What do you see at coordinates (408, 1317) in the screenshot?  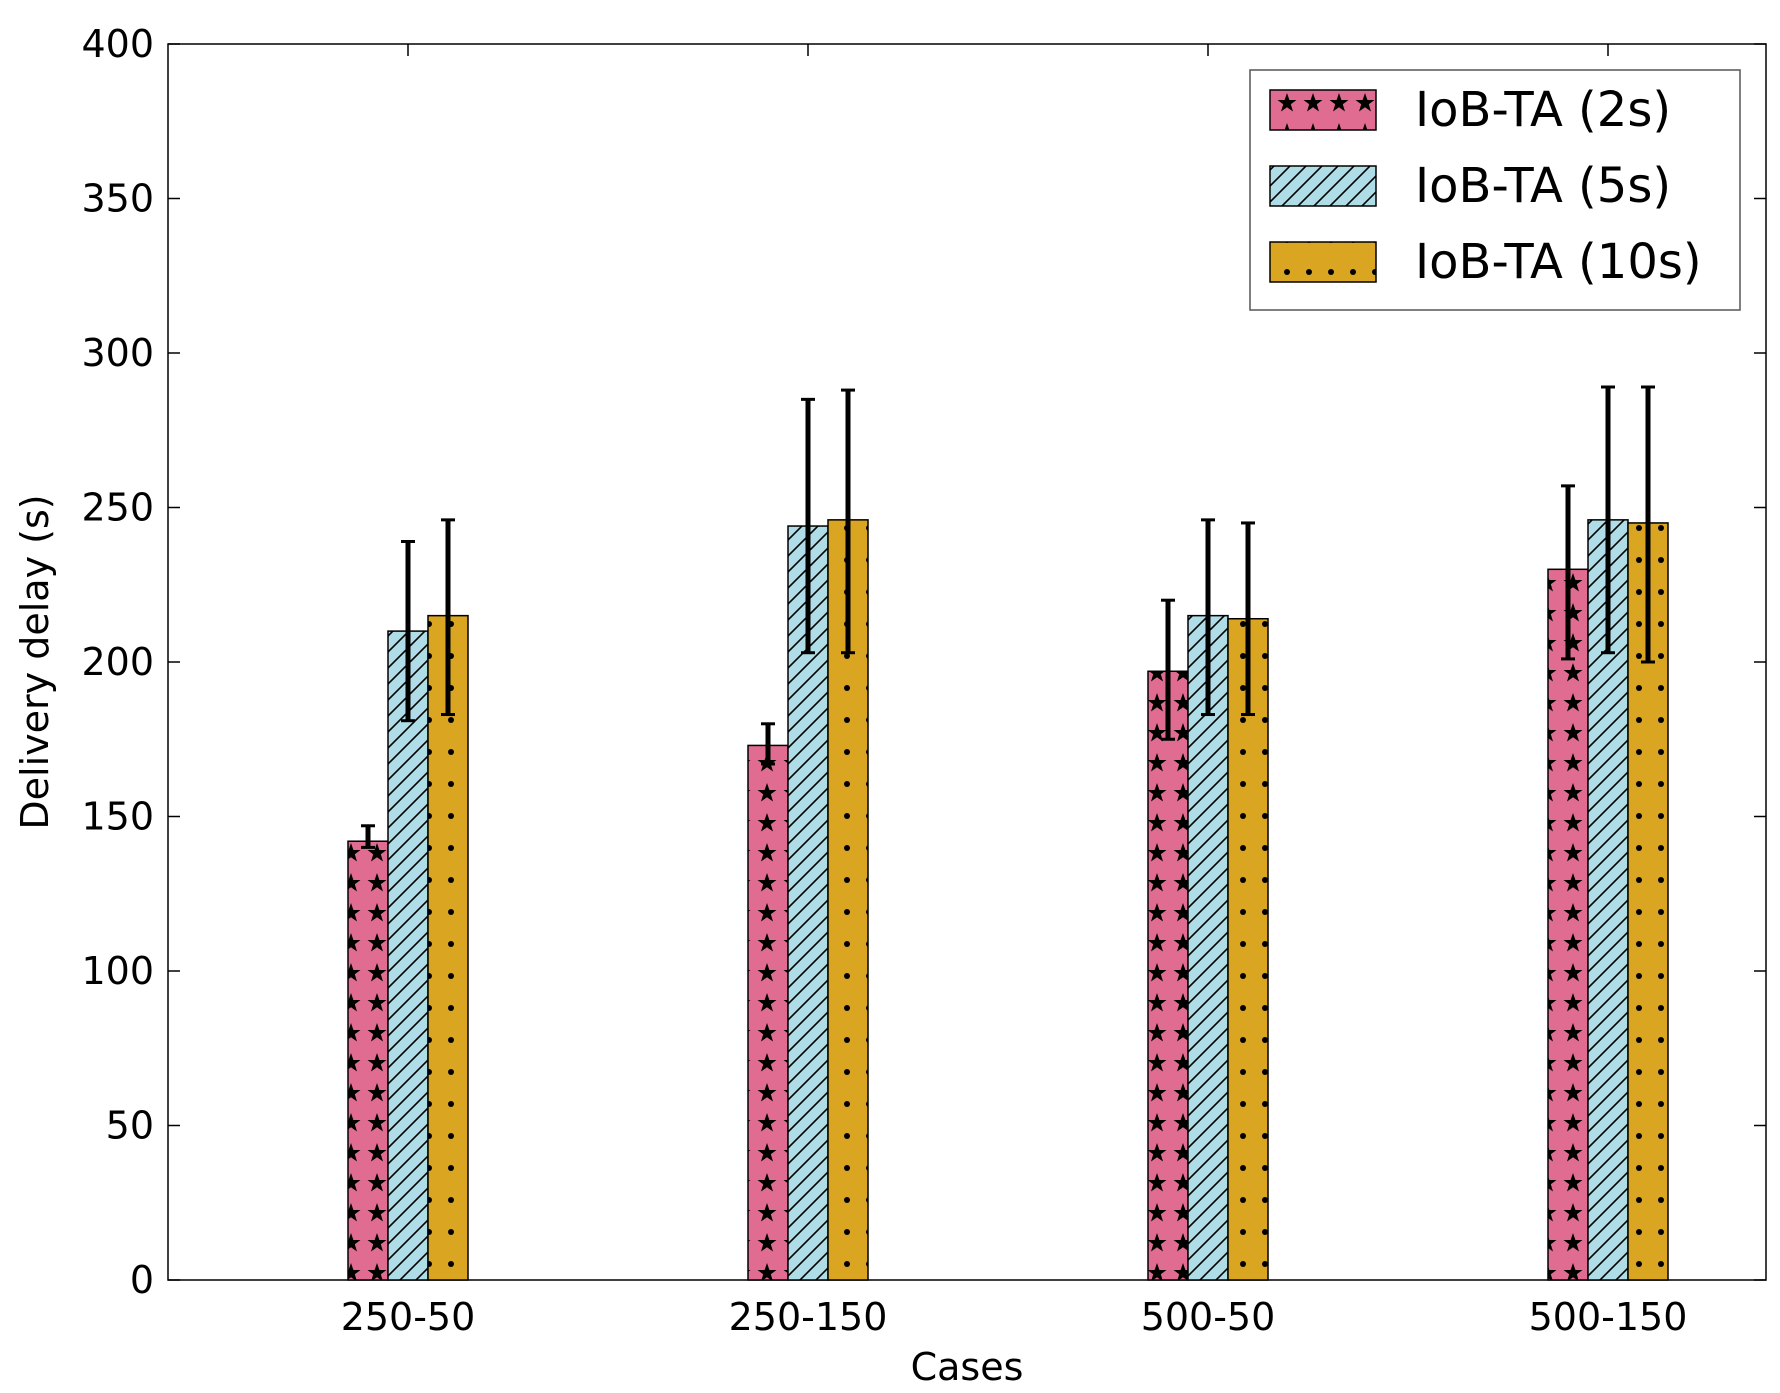 I see `x-tick-label-250-50: 250-50` at bounding box center [408, 1317].